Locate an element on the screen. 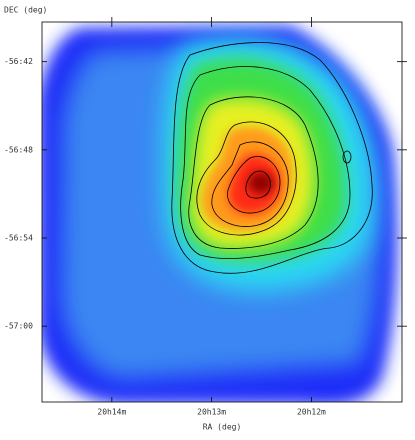 The height and width of the screenshot is (440, 415). x-tick-label: 20h14m is located at coordinates (111, 412).